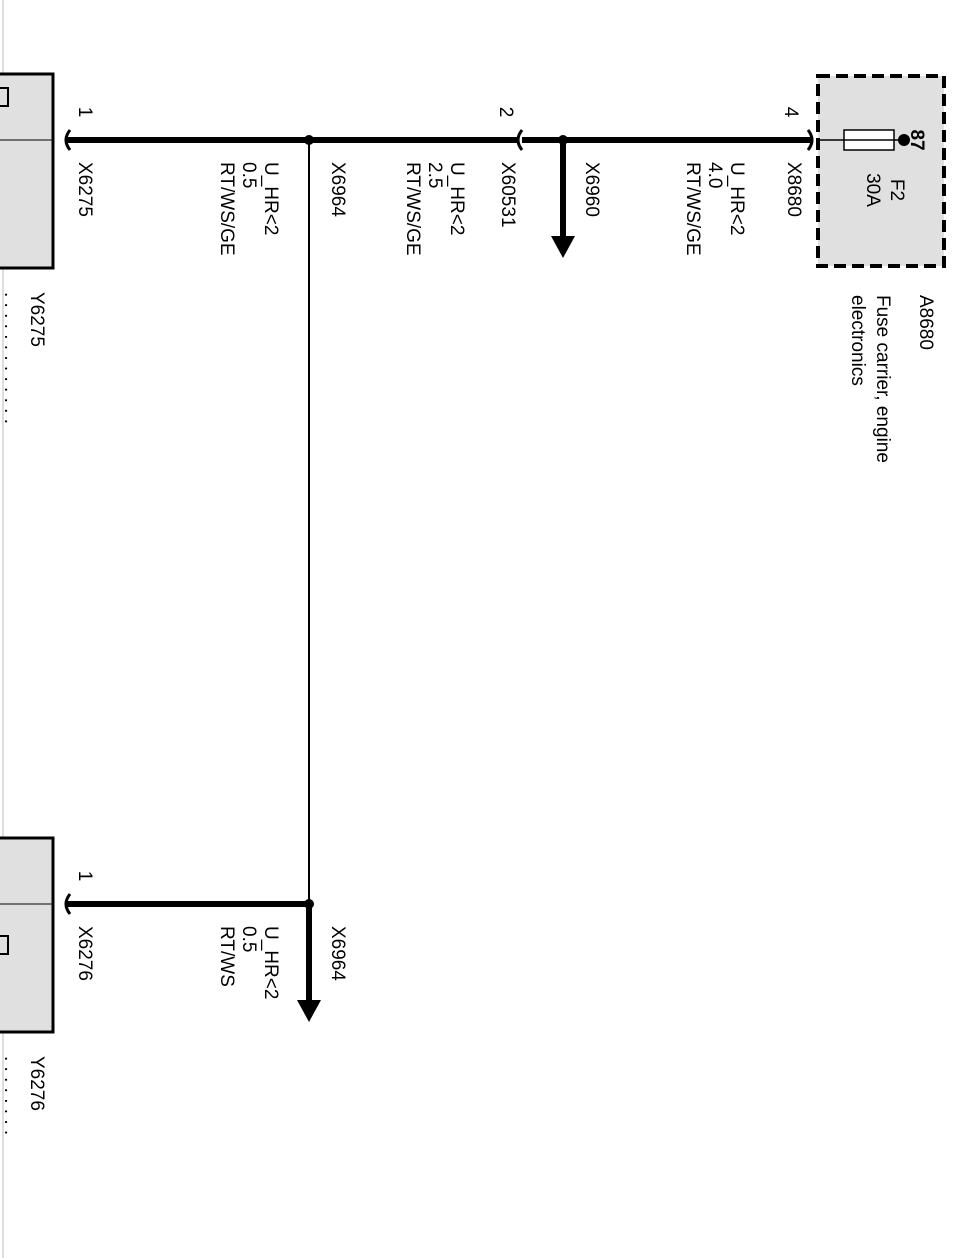 The height and width of the screenshot is (1258, 967). What do you see at coordinates (857, 340) in the screenshot?
I see `fuse-carrier-name-line2: electronics` at bounding box center [857, 340].